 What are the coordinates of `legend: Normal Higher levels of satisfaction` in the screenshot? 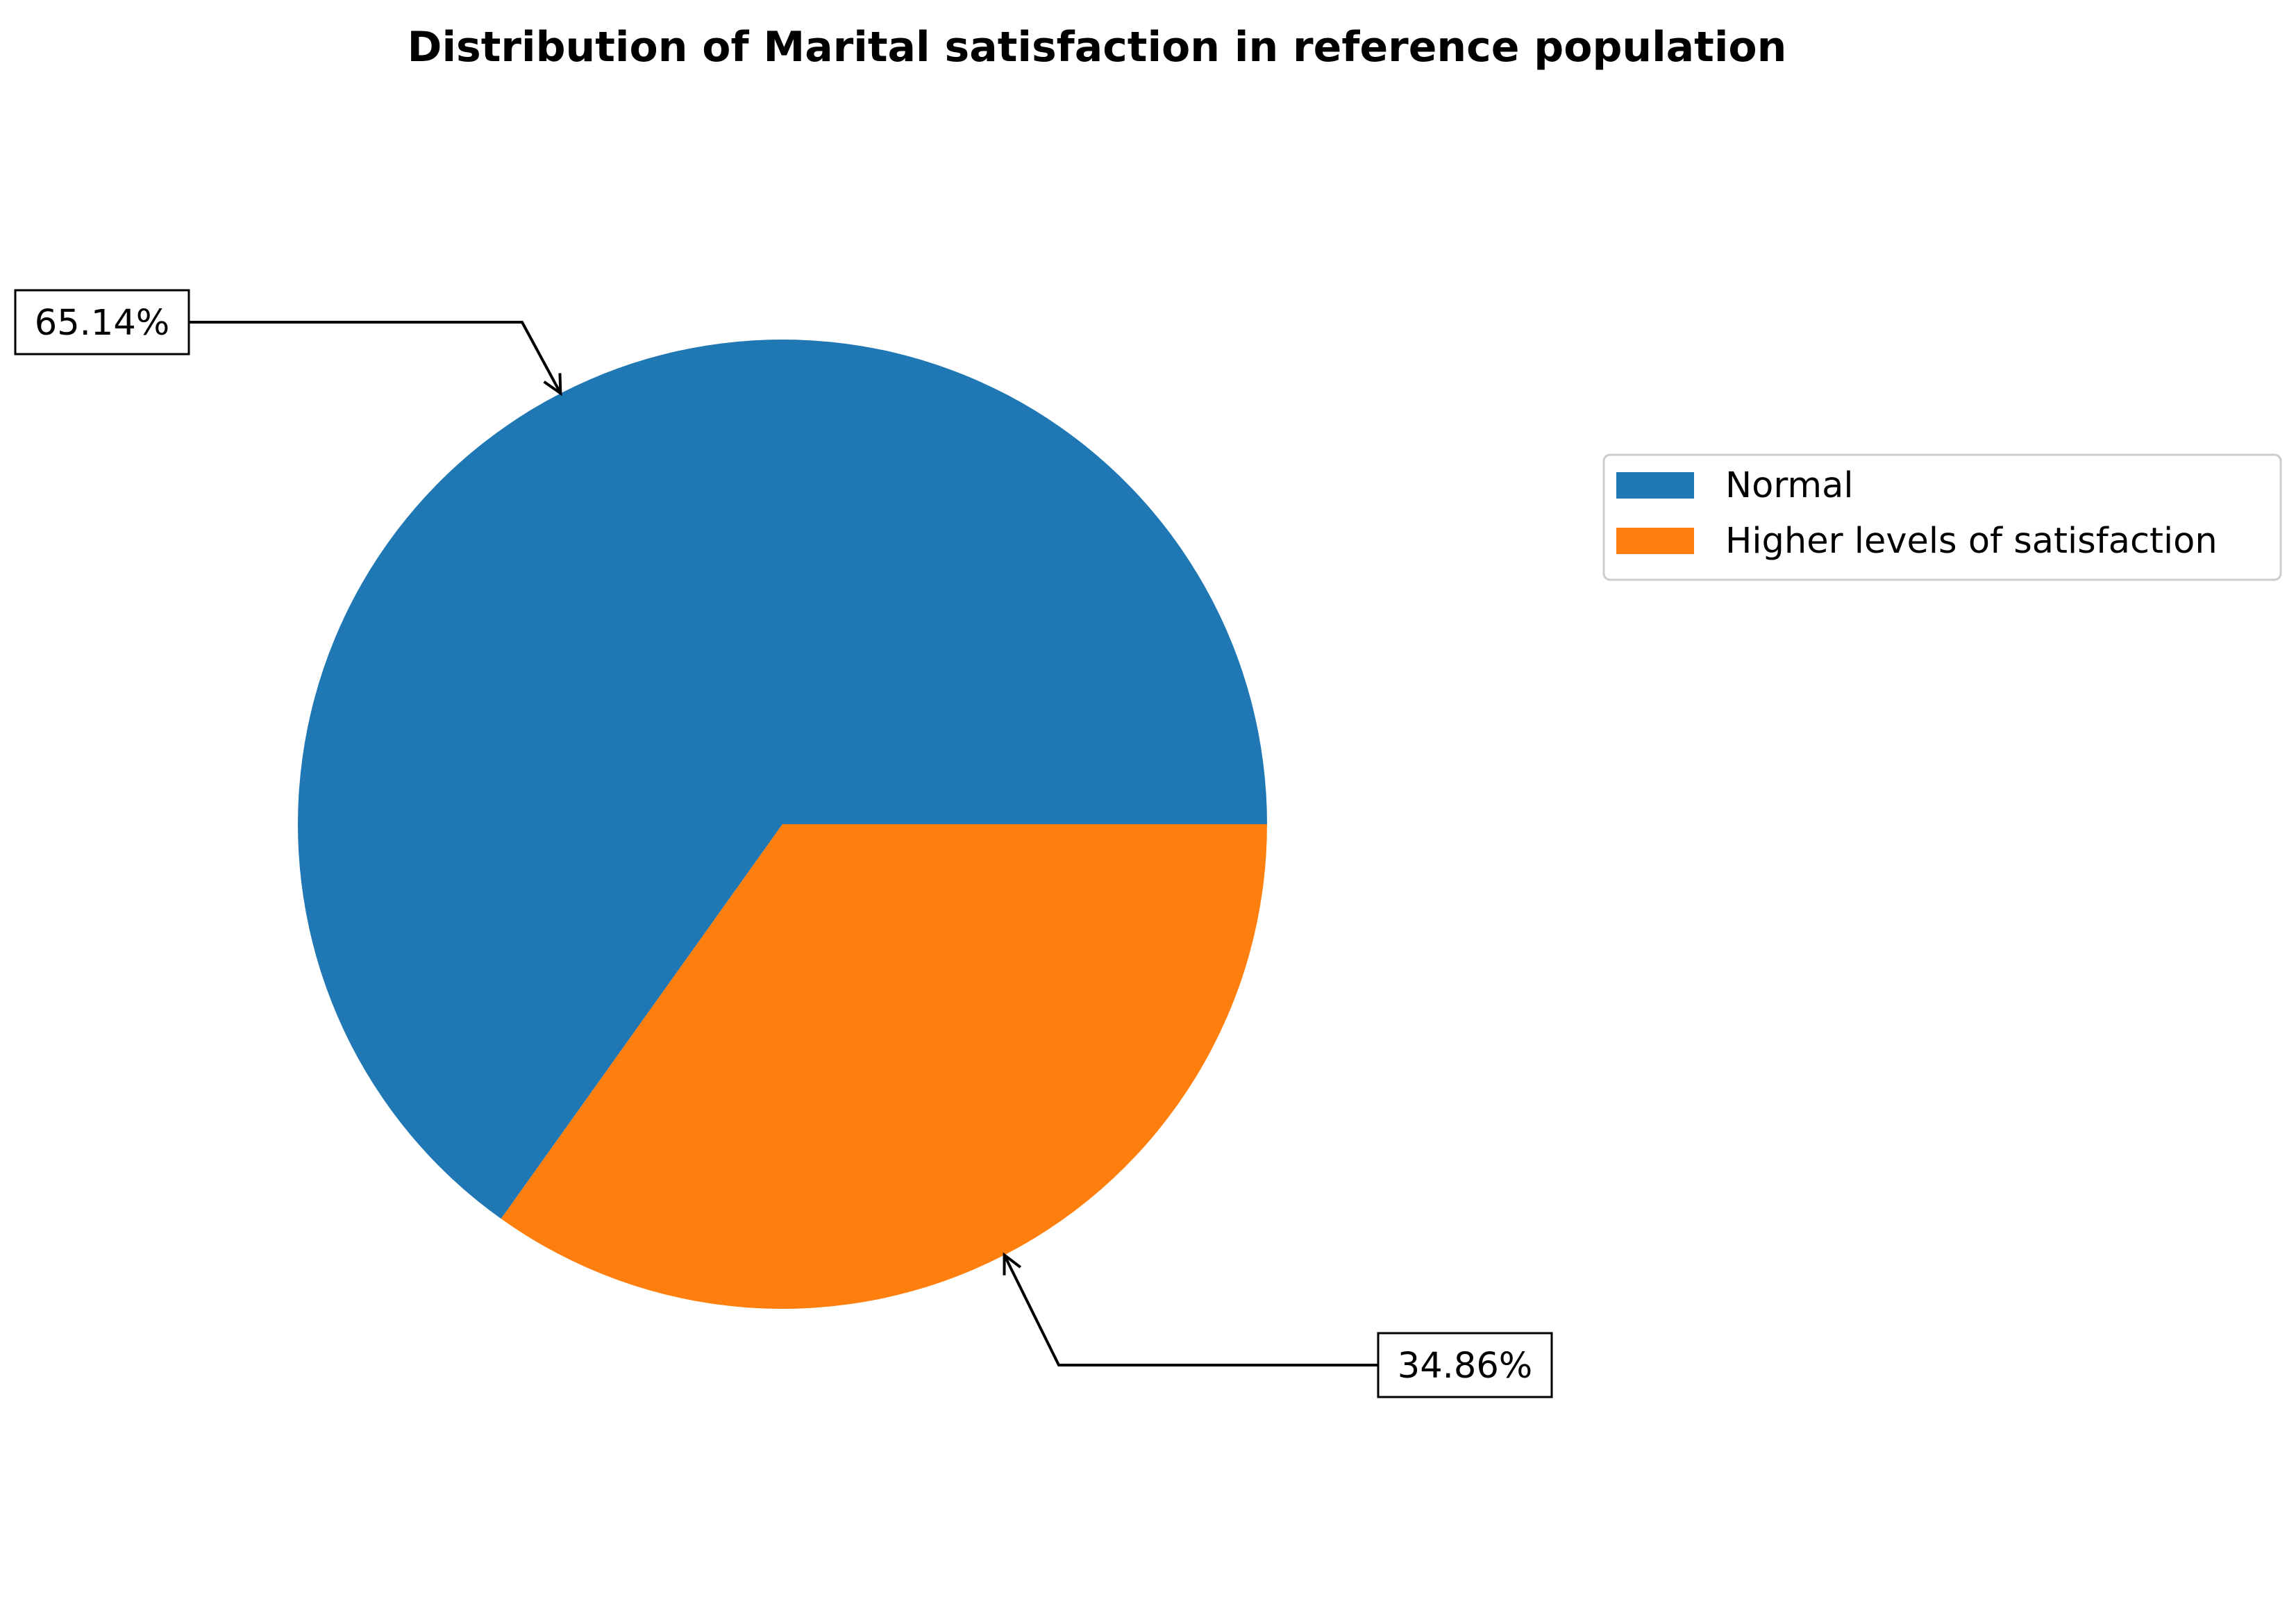 It's located at (1942, 517).